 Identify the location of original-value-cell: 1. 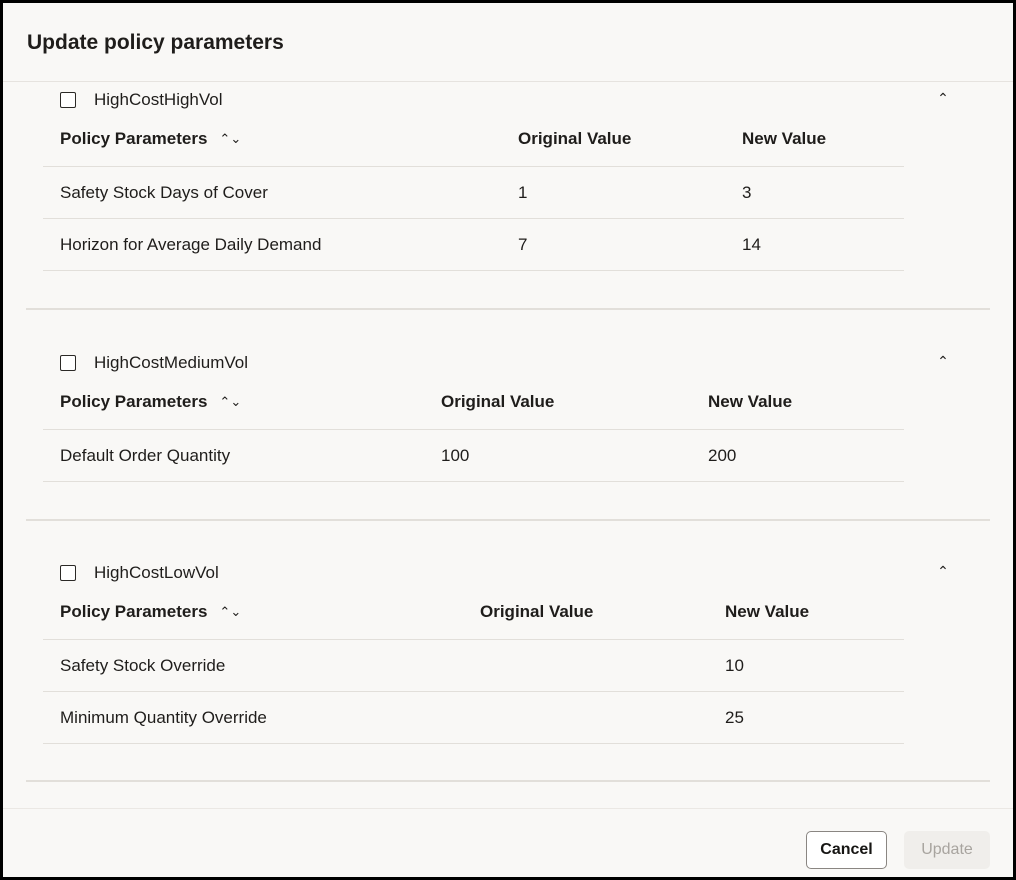
(523, 192).